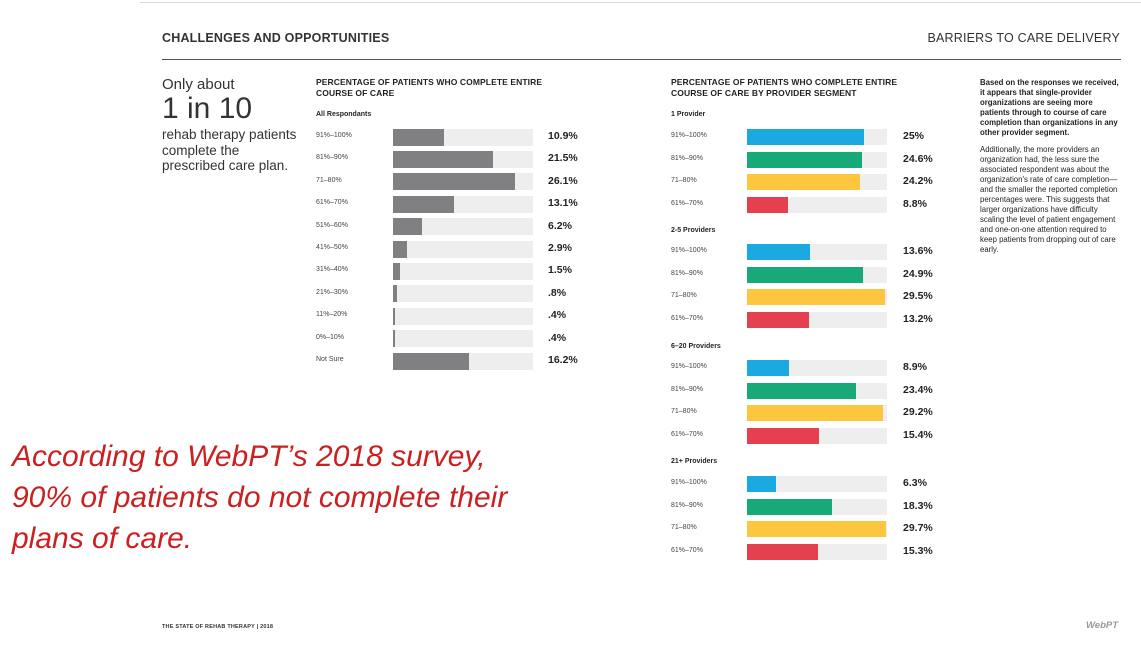  What do you see at coordinates (344, 114) in the screenshot?
I see `group-label: All Respondants` at bounding box center [344, 114].